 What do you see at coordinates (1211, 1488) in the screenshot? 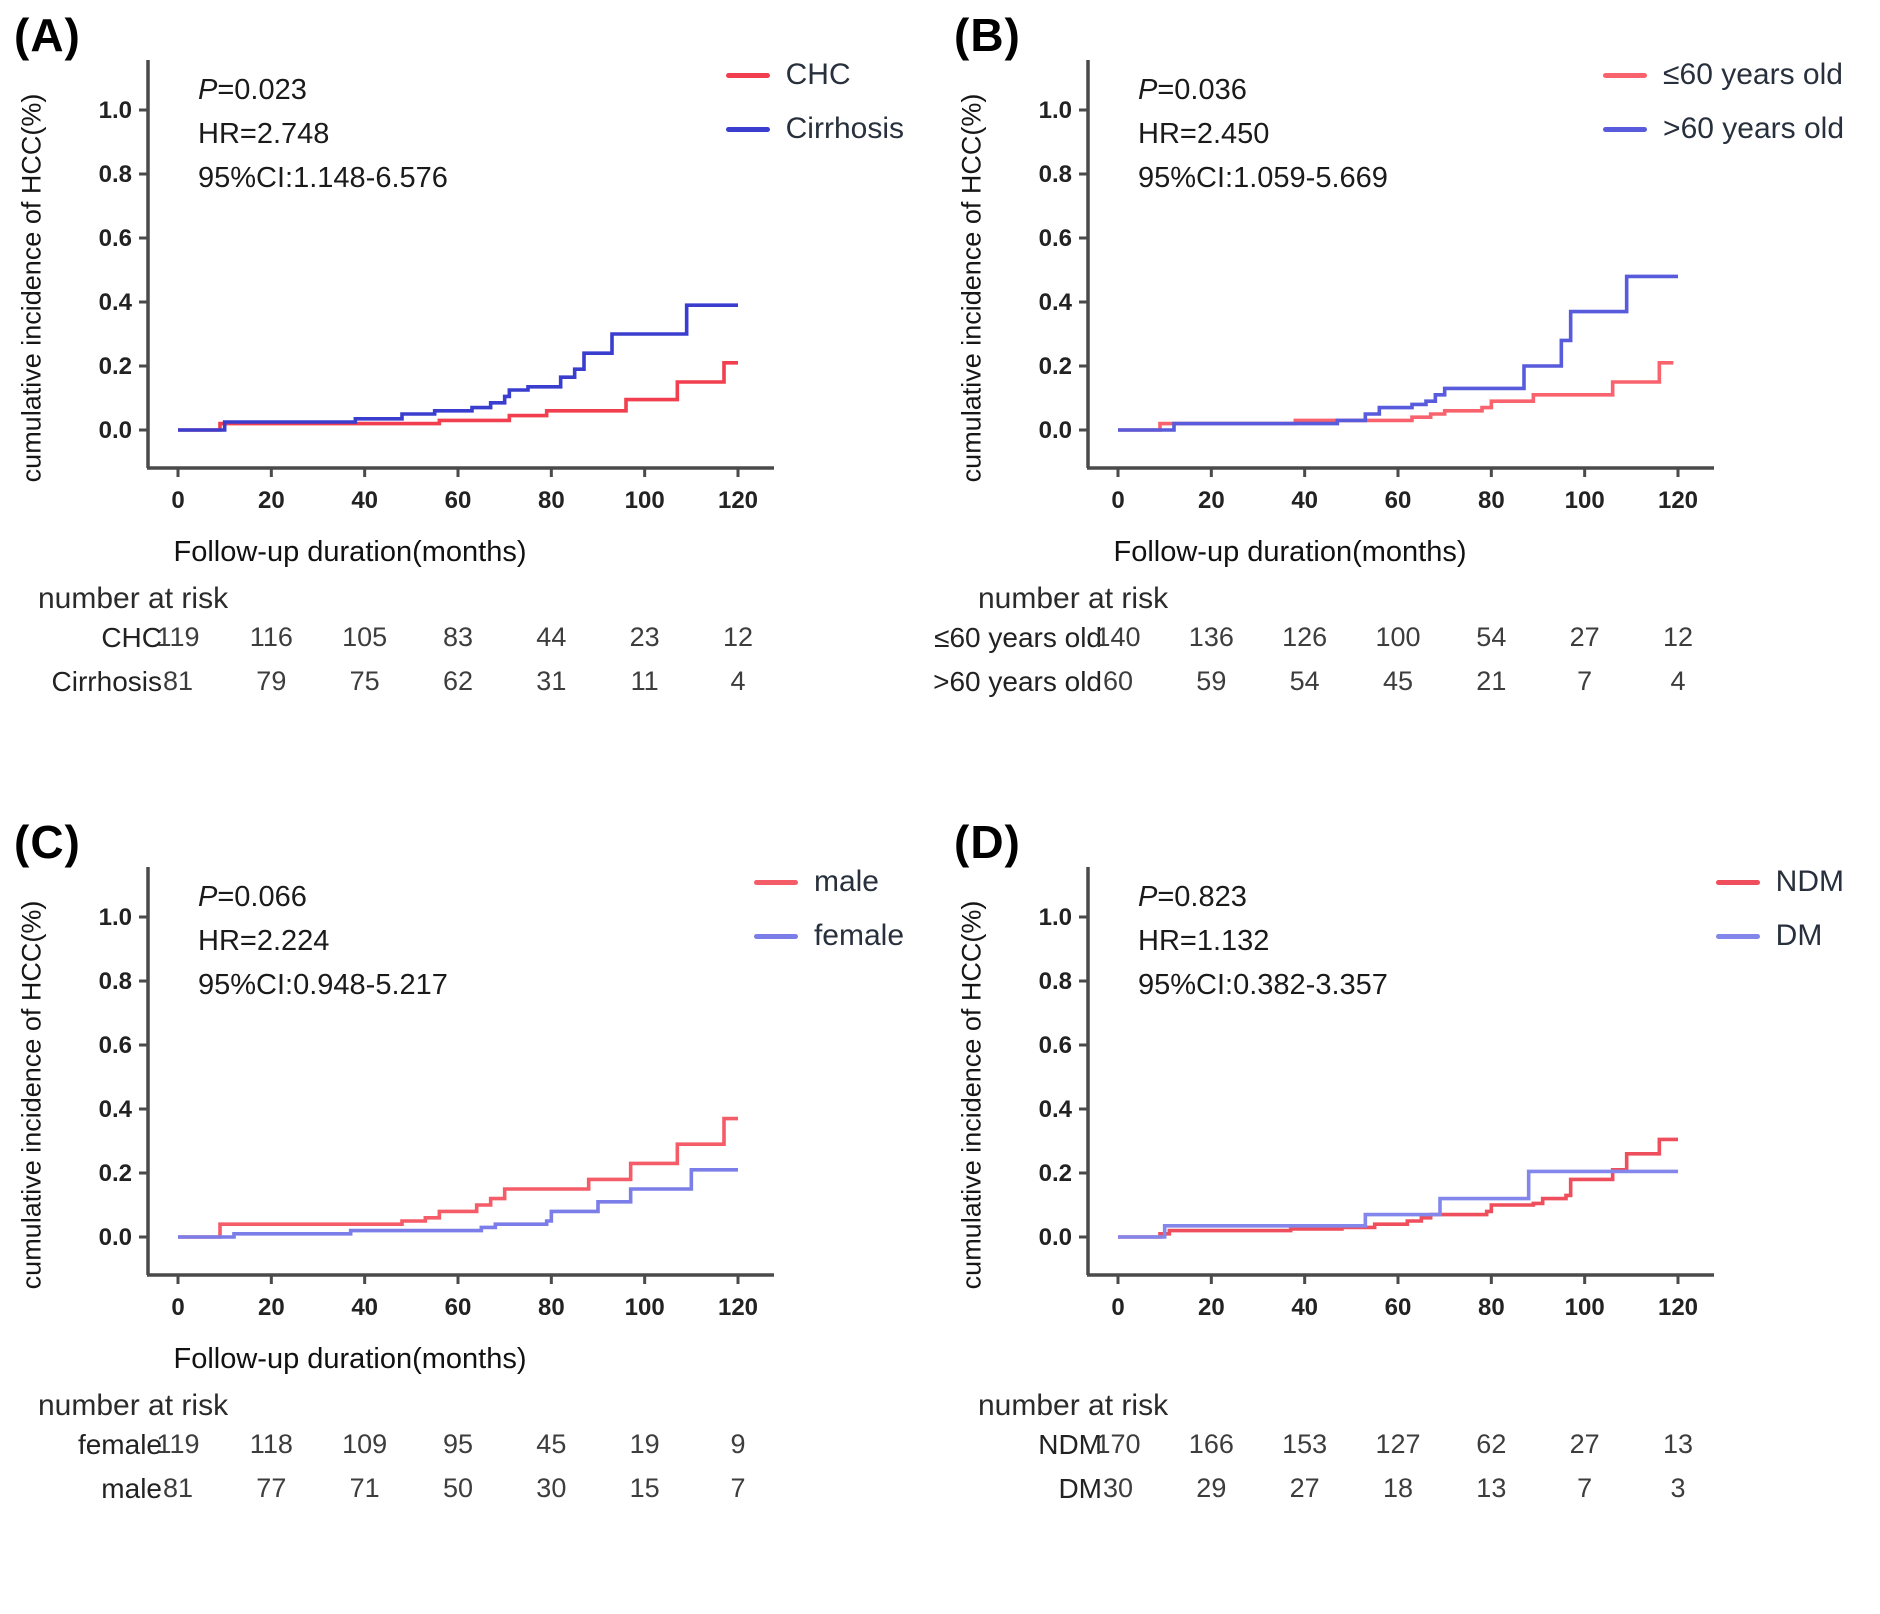
I see `risk-value: 29` at bounding box center [1211, 1488].